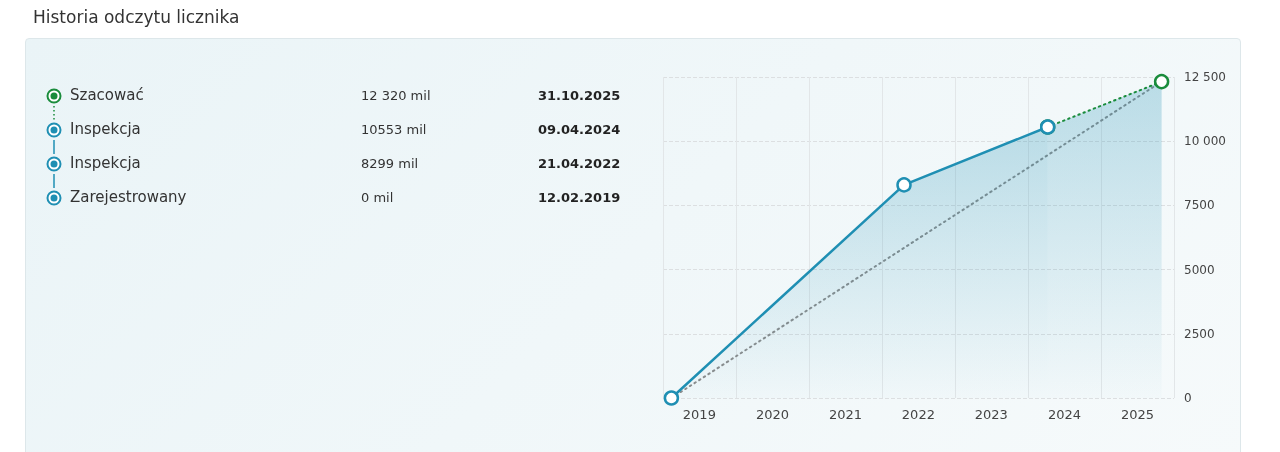  What do you see at coordinates (579, 129) in the screenshot?
I see `text: 09.04.2024` at bounding box center [579, 129].